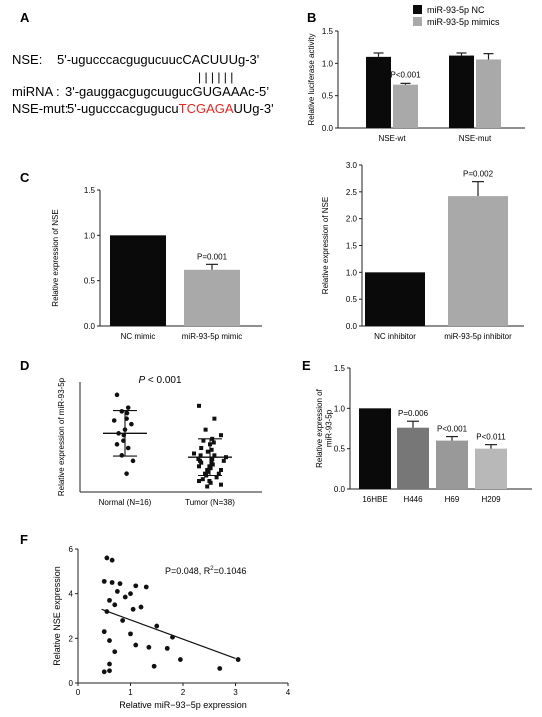 The height and width of the screenshot is (717, 542). Describe the element at coordinates (71, 638) in the screenshot. I see `y-tick-label: 2` at that location.